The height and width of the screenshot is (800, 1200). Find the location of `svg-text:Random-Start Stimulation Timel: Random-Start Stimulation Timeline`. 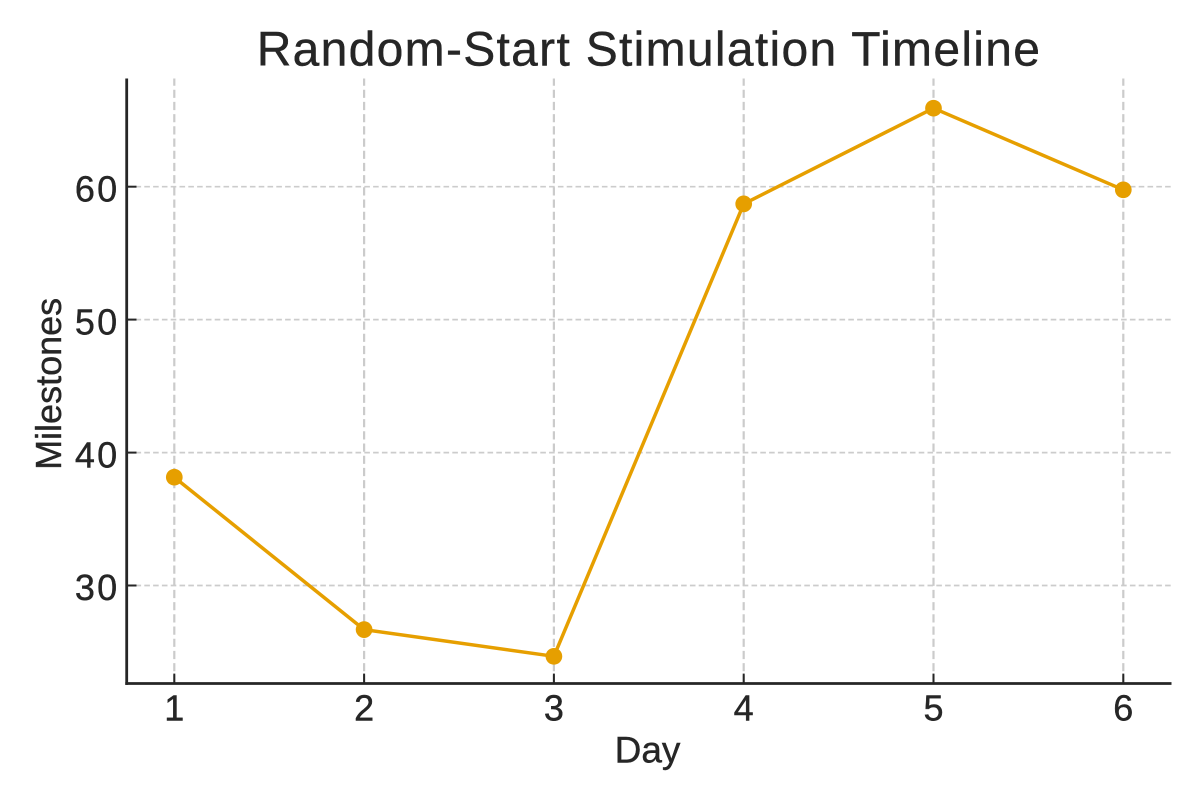

svg-text:Random-Start Stimulation Timel: Random-Start Stimulation Timeline is located at coordinates (649, 49).